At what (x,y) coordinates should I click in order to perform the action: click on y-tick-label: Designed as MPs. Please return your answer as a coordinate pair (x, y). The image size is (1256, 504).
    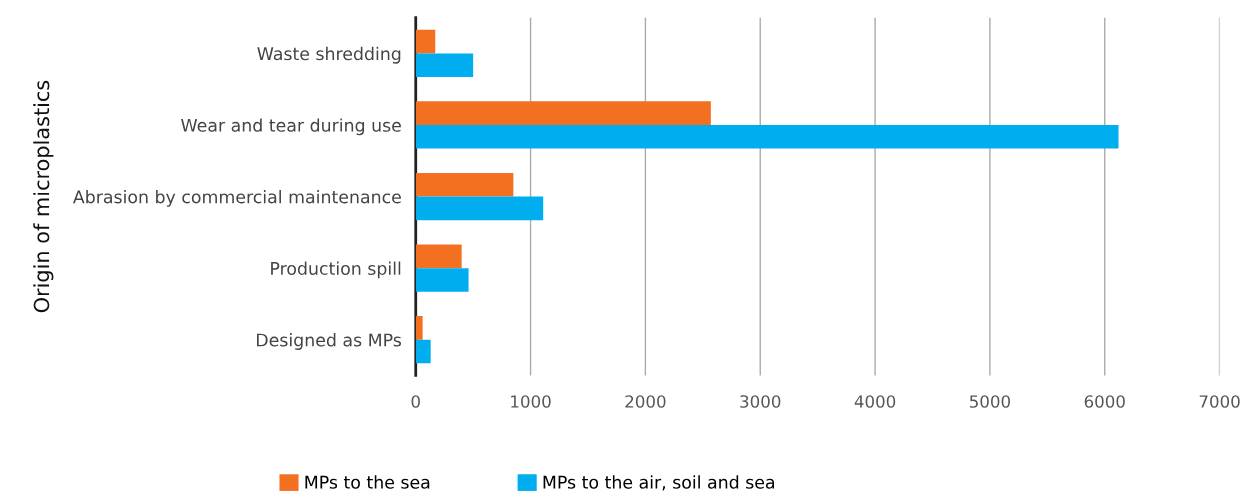
    Looking at the image, I should click on (329, 341).